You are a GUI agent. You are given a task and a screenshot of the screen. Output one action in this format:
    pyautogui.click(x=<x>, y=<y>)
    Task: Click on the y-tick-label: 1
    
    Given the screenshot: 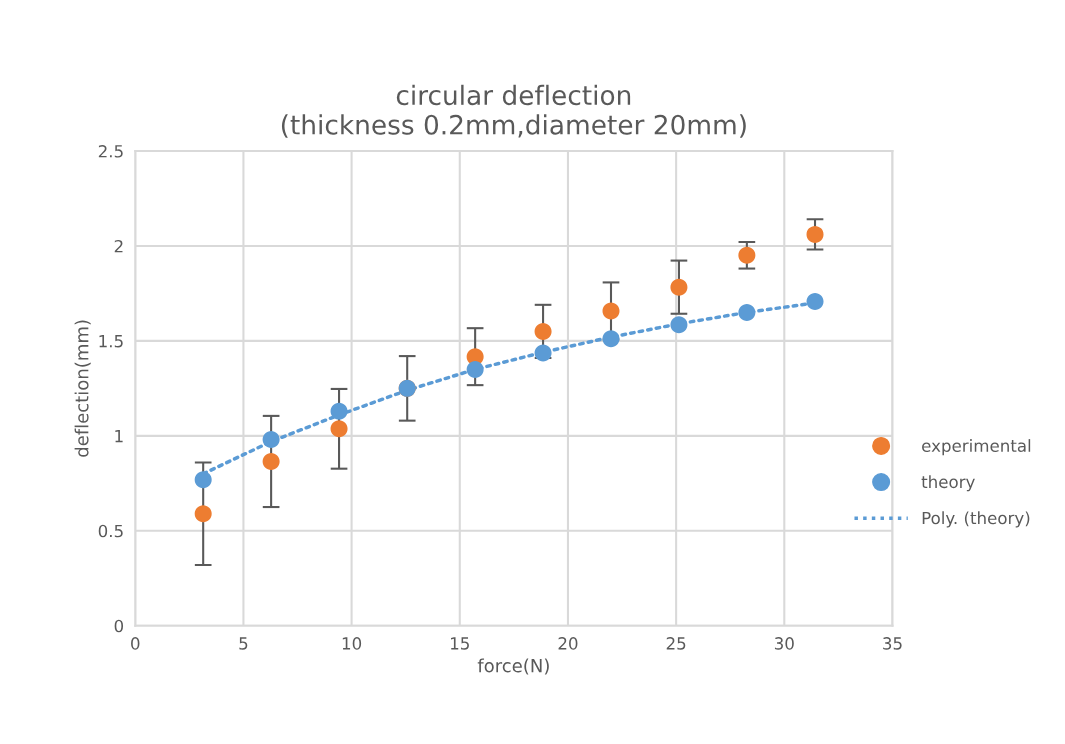 What is the action you would take?
    pyautogui.click(x=119, y=436)
    